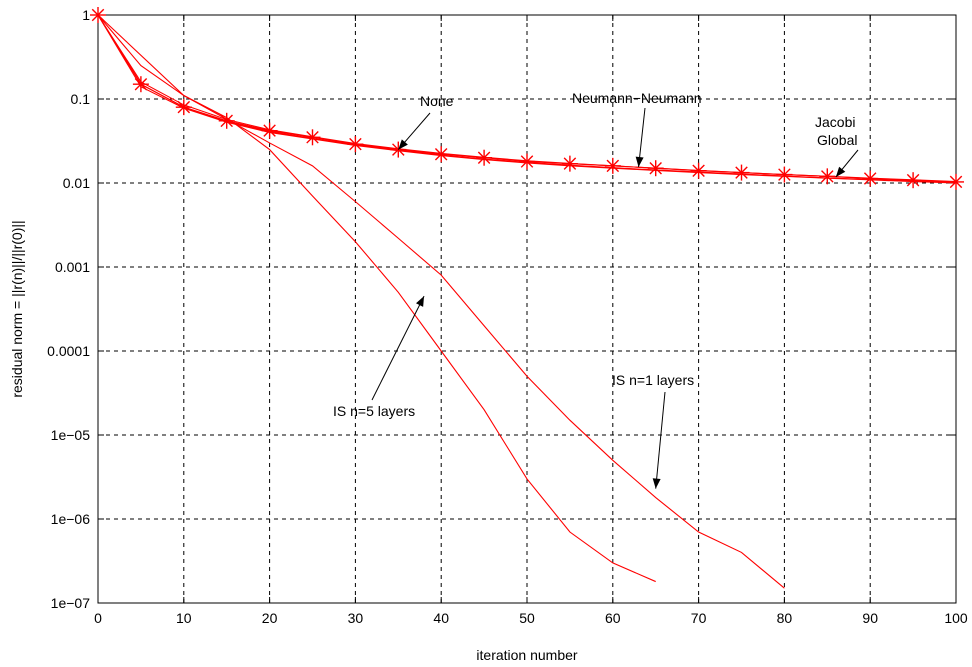 The height and width of the screenshot is (667, 972). Describe the element at coordinates (71, 519) in the screenshot. I see `y-tick-label: 1e−06` at that location.